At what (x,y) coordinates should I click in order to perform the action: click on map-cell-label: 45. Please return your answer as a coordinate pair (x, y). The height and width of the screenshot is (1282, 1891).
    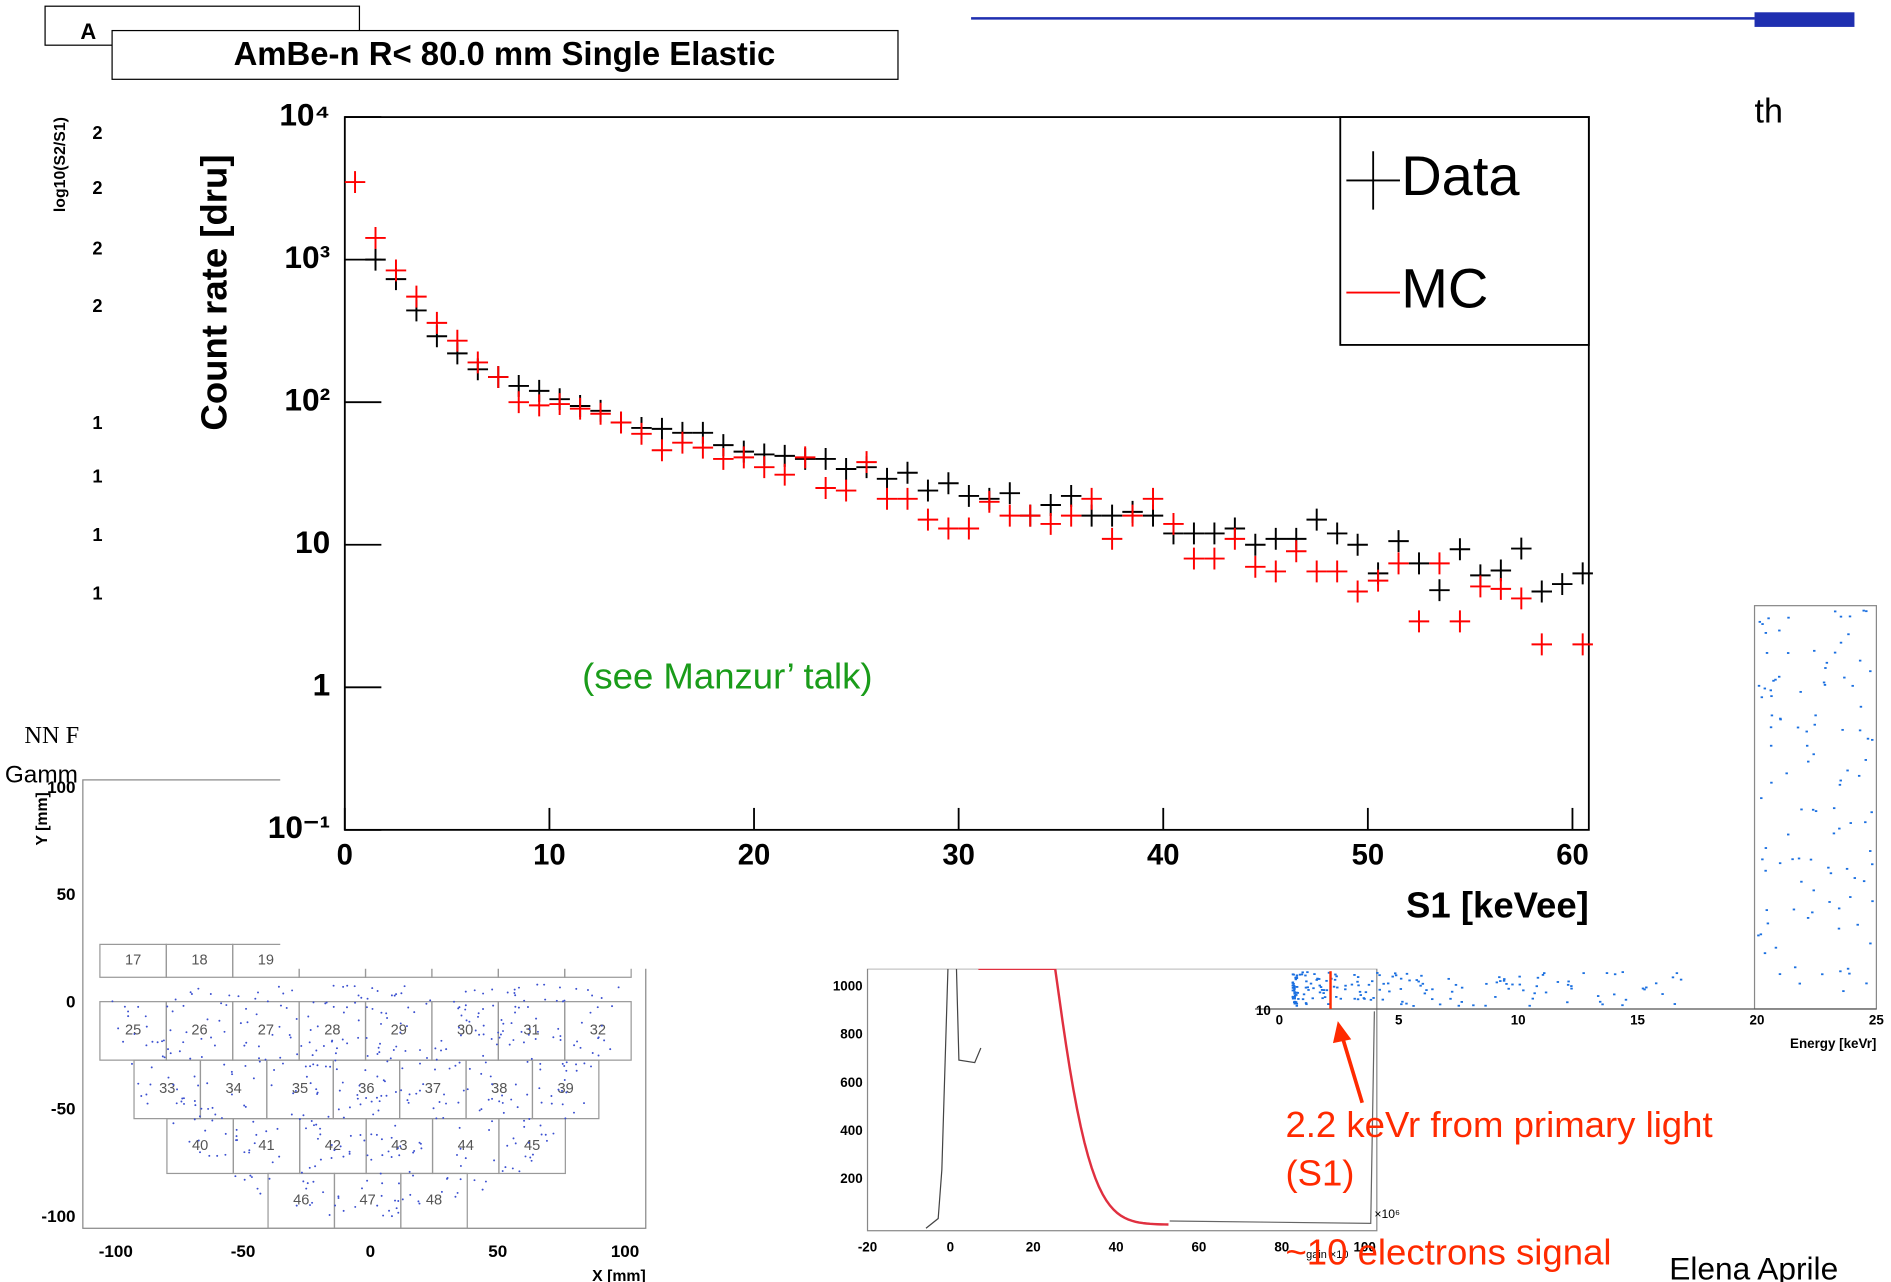
    Looking at the image, I should click on (532, 1146).